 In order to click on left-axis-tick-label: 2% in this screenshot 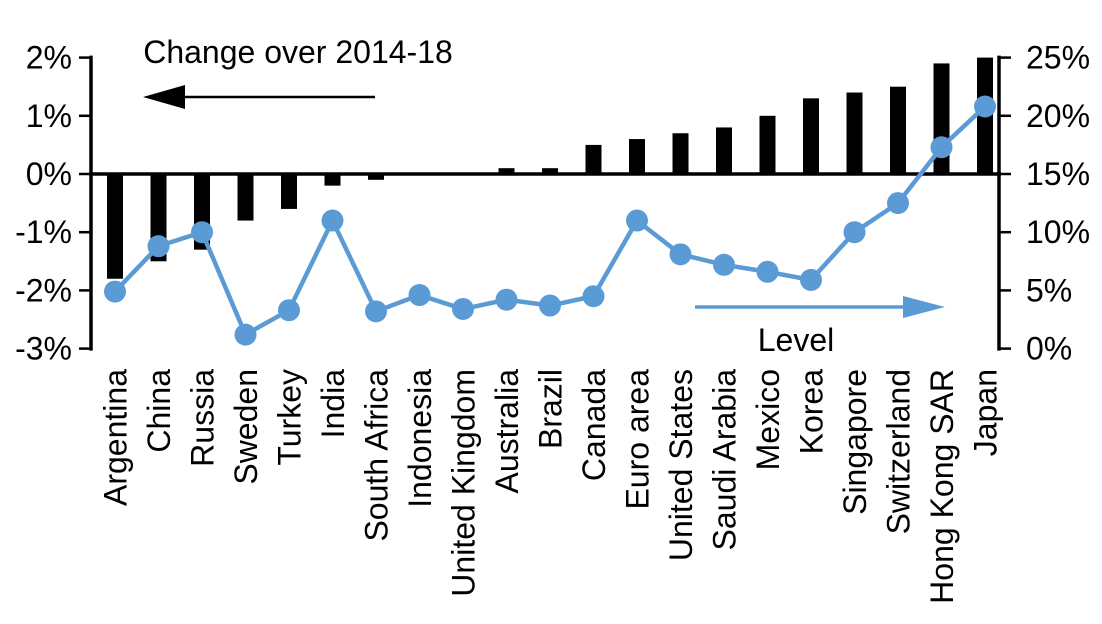, I will do `click(49, 58)`.